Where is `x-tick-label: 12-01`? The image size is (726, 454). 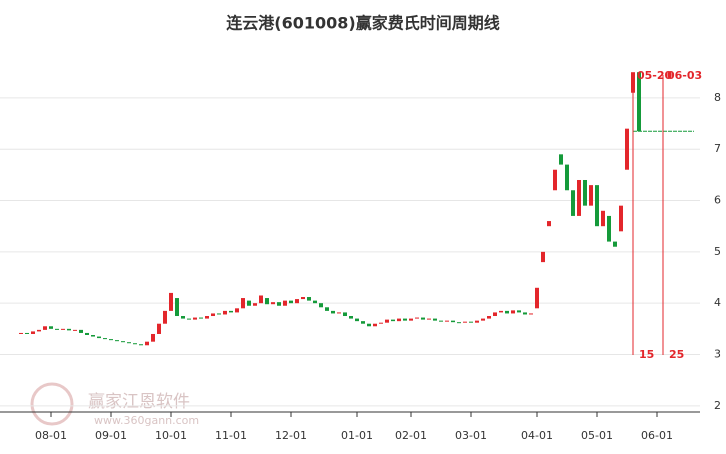 x-tick-label: 12-01 is located at coordinates (291, 435).